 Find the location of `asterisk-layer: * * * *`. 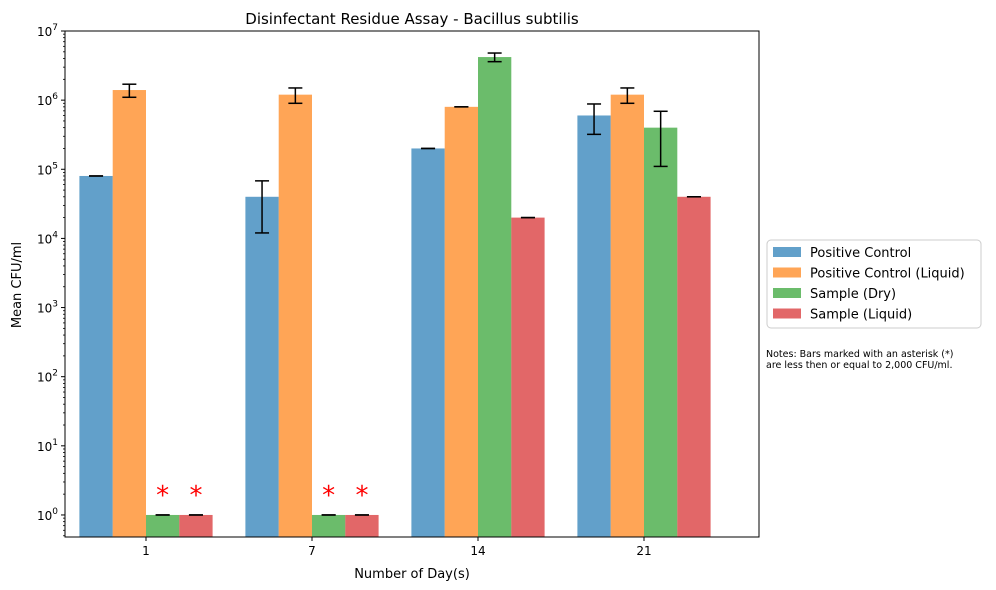

asterisk-layer: * * * * is located at coordinates (262, 496).